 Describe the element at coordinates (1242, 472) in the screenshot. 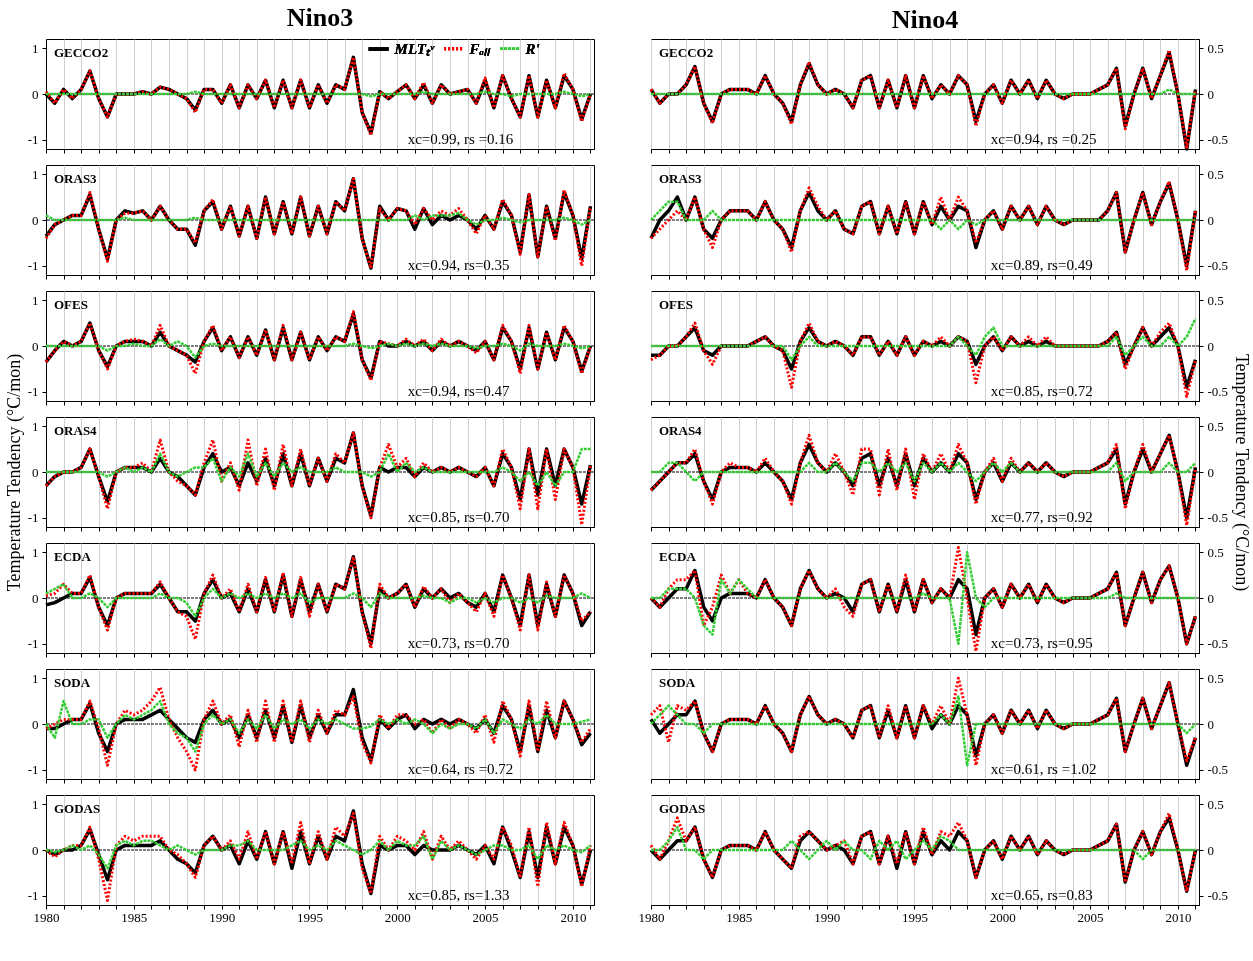

I see `y2-axis-title: Temperature Tendency (°C/mon)` at that location.